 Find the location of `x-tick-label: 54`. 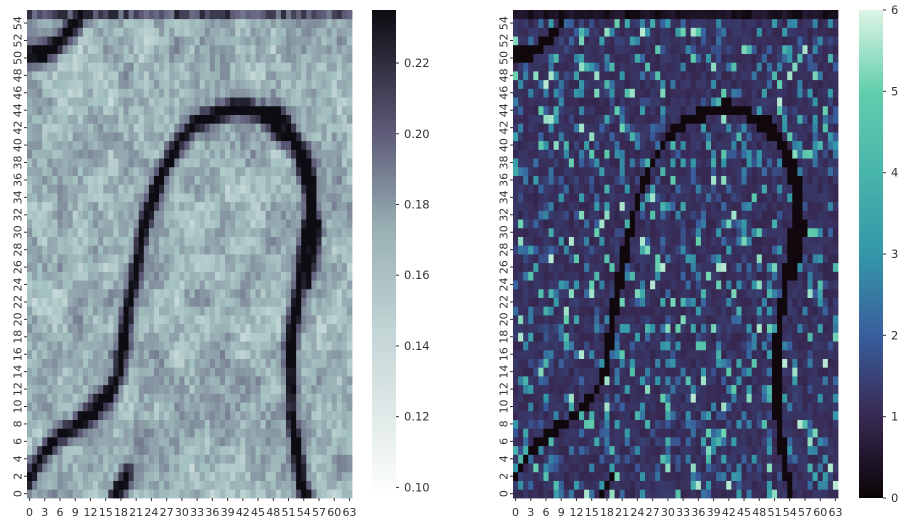

x-tick-label: 54 is located at coordinates (304, 512).